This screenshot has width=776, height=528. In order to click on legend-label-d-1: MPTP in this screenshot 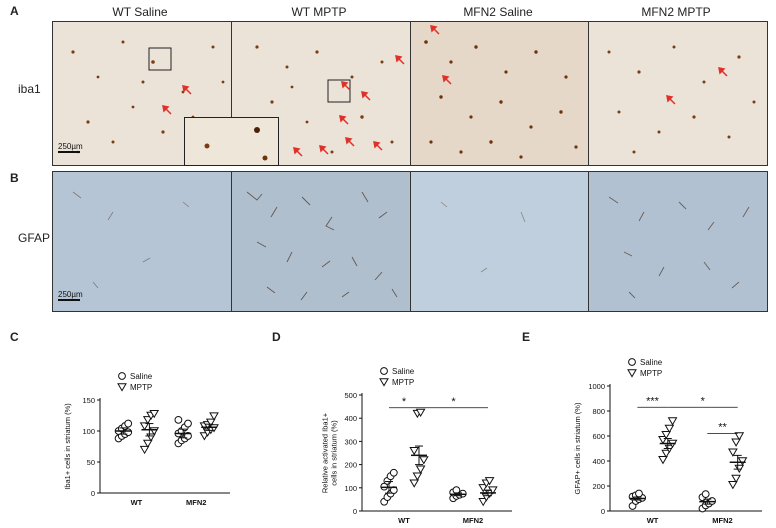, I will do `click(403, 382)`.